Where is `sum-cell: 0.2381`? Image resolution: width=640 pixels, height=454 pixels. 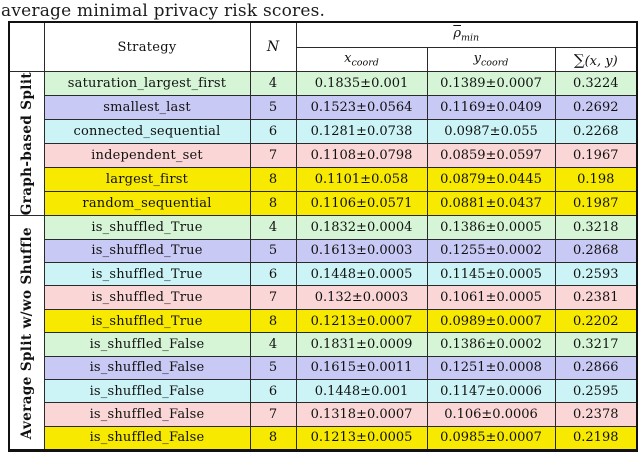
sum-cell: 0.2381 is located at coordinates (596, 297).